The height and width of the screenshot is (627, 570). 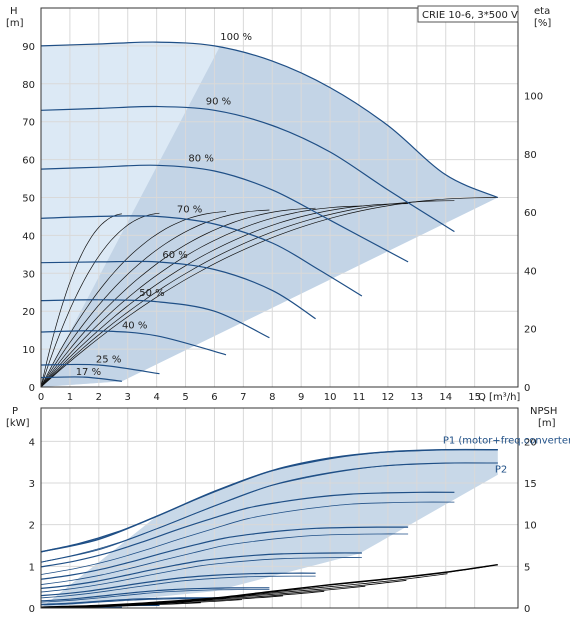 What do you see at coordinates (14, 11) in the screenshot?
I see `y-left-symbol-top: H` at bounding box center [14, 11].